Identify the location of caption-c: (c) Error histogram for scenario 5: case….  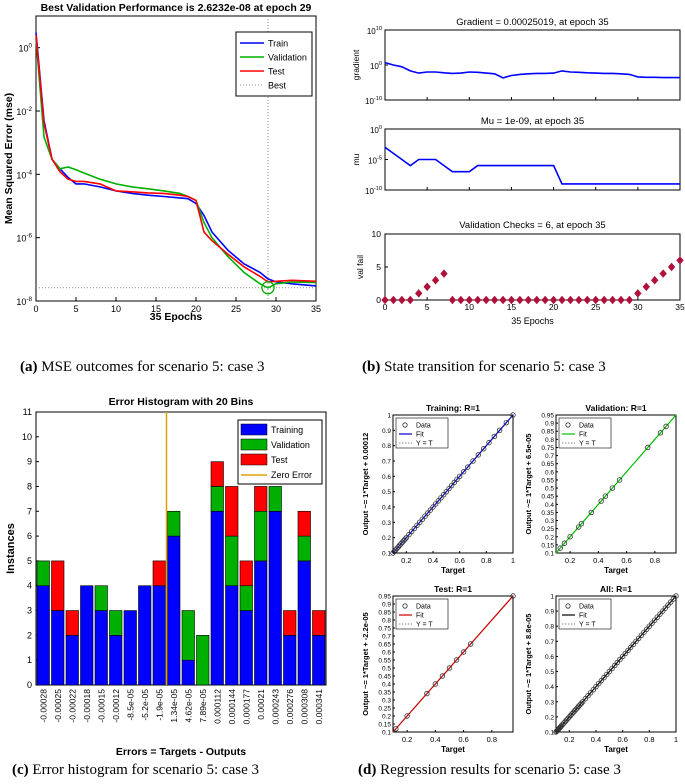
(135, 770).